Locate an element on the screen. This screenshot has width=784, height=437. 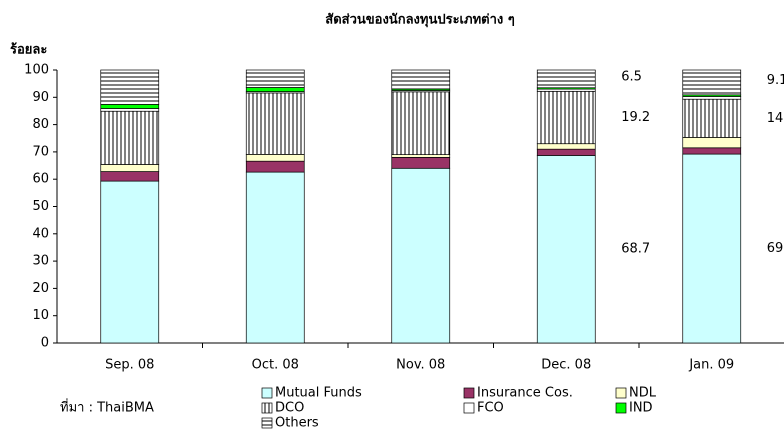
y-tick-label: 70 is located at coordinates (40, 151).